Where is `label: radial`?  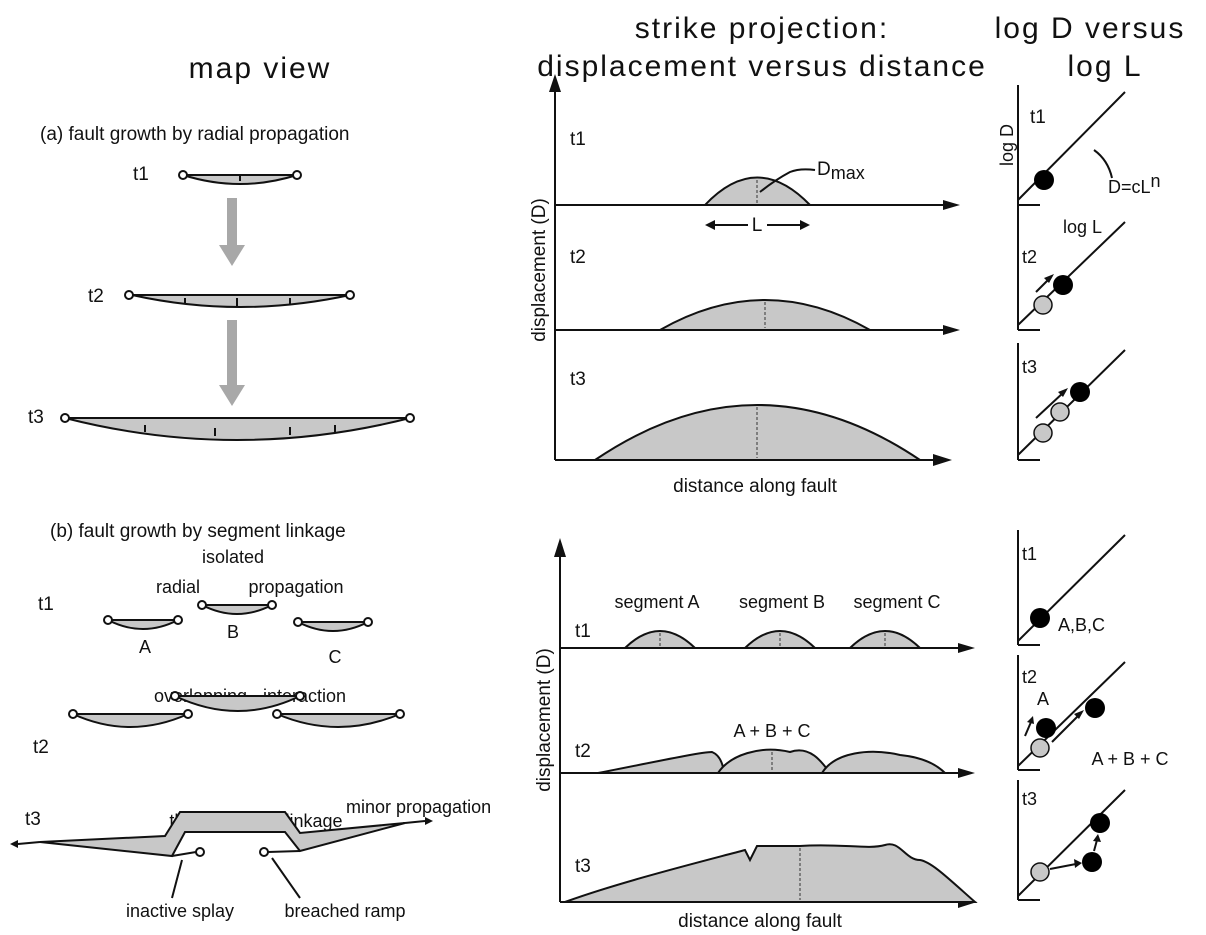
label: radial is located at coordinates (178, 587).